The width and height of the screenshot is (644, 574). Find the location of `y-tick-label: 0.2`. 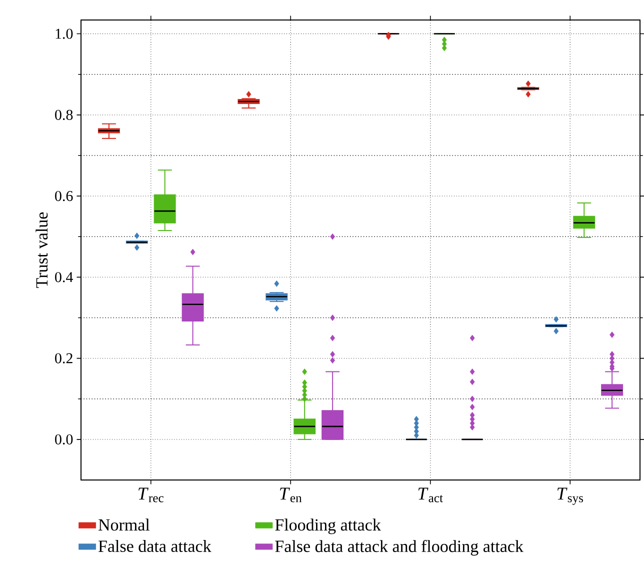

y-tick-label: 0.2 is located at coordinates (63, 358).